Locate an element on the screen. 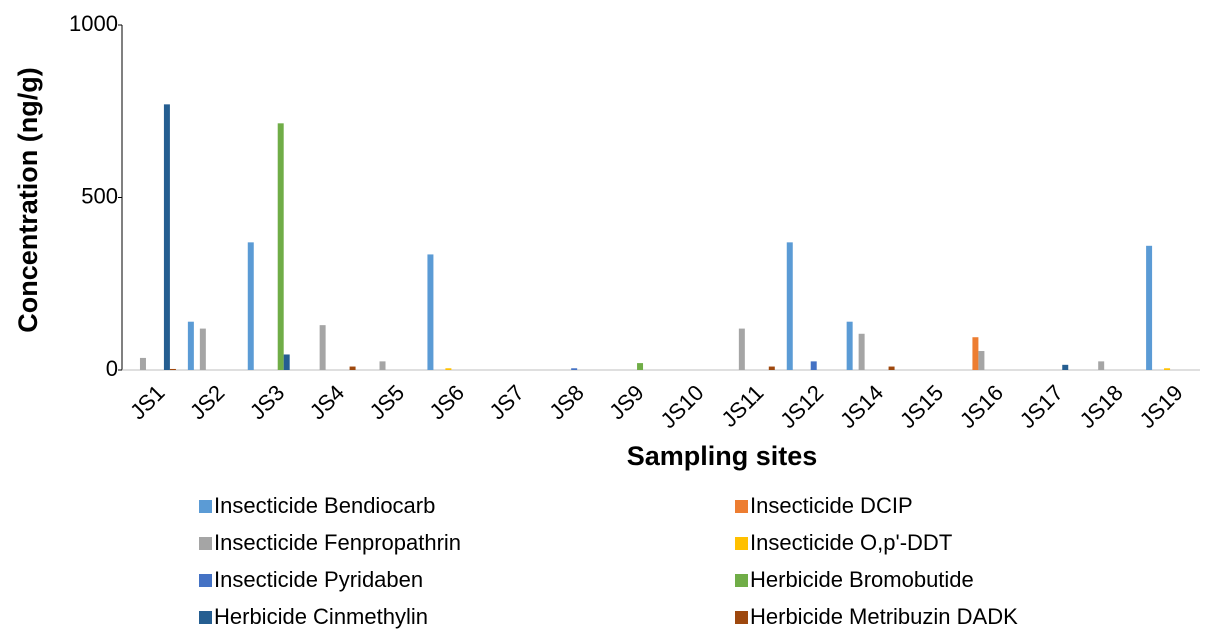 This screenshot has width=1213, height=635. x-tick-label: JS15 is located at coordinates (921, 406).